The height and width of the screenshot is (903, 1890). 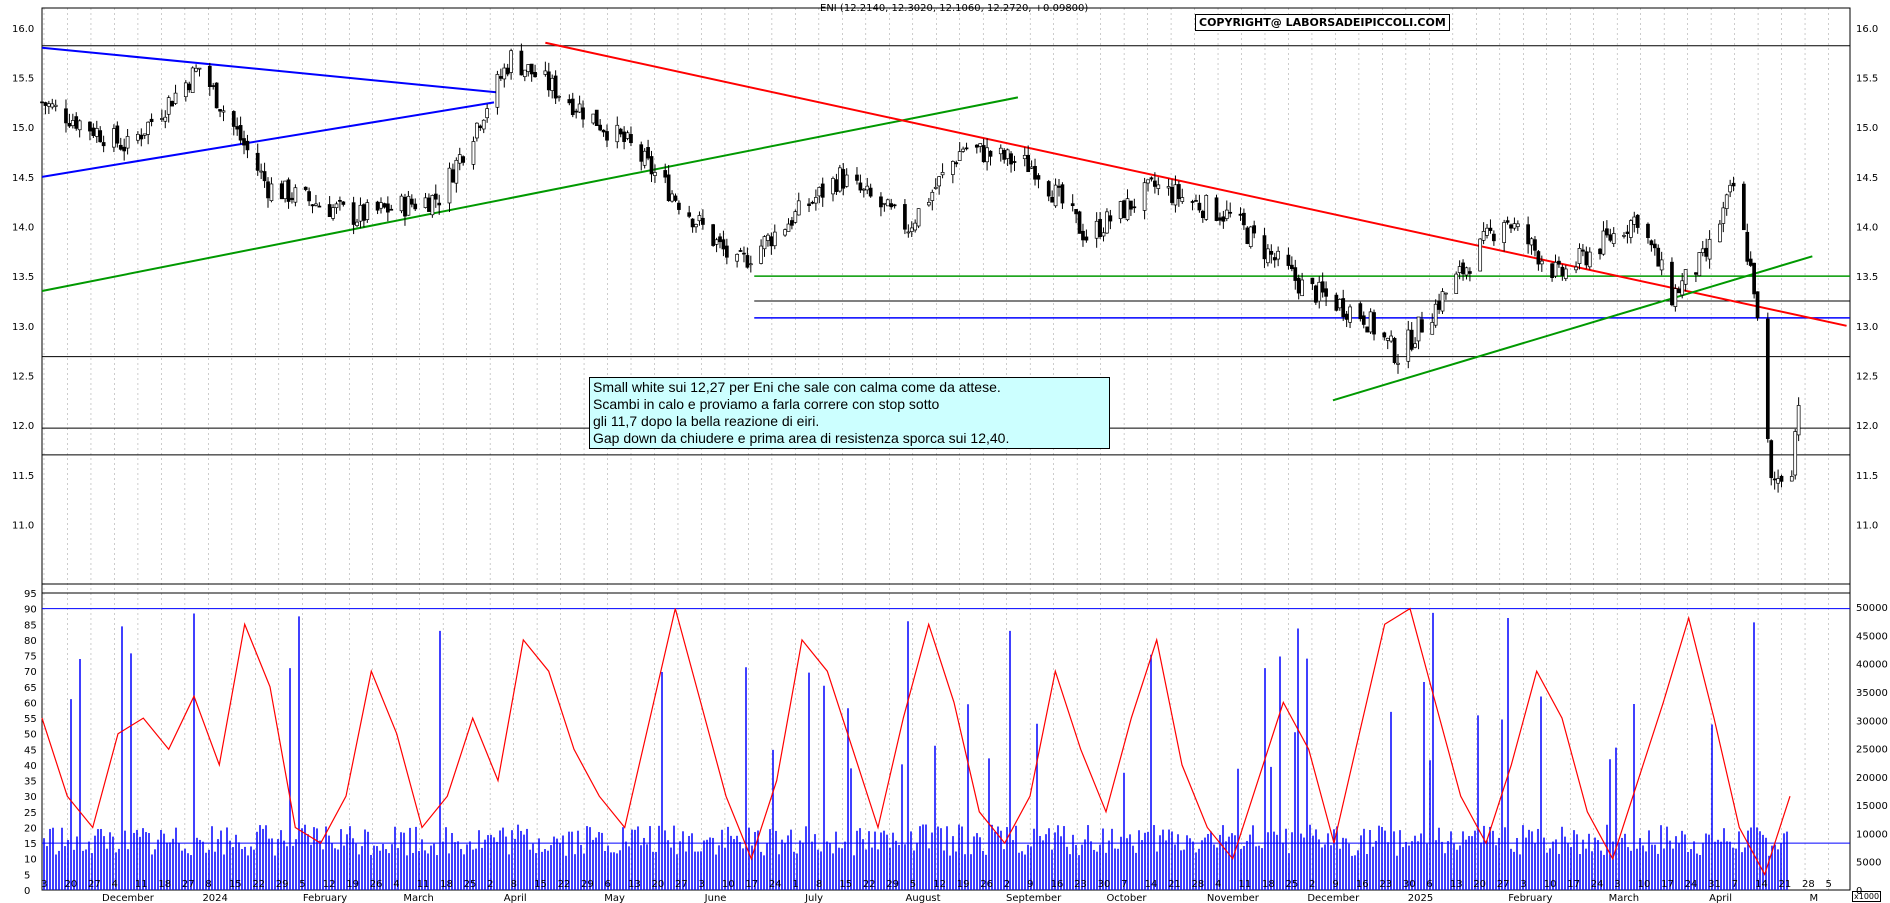 What do you see at coordinates (1322, 22) in the screenshot?
I see `copyright-label: COPYRIGHT@ LABORSADEIPICCOLI.COM` at bounding box center [1322, 22].